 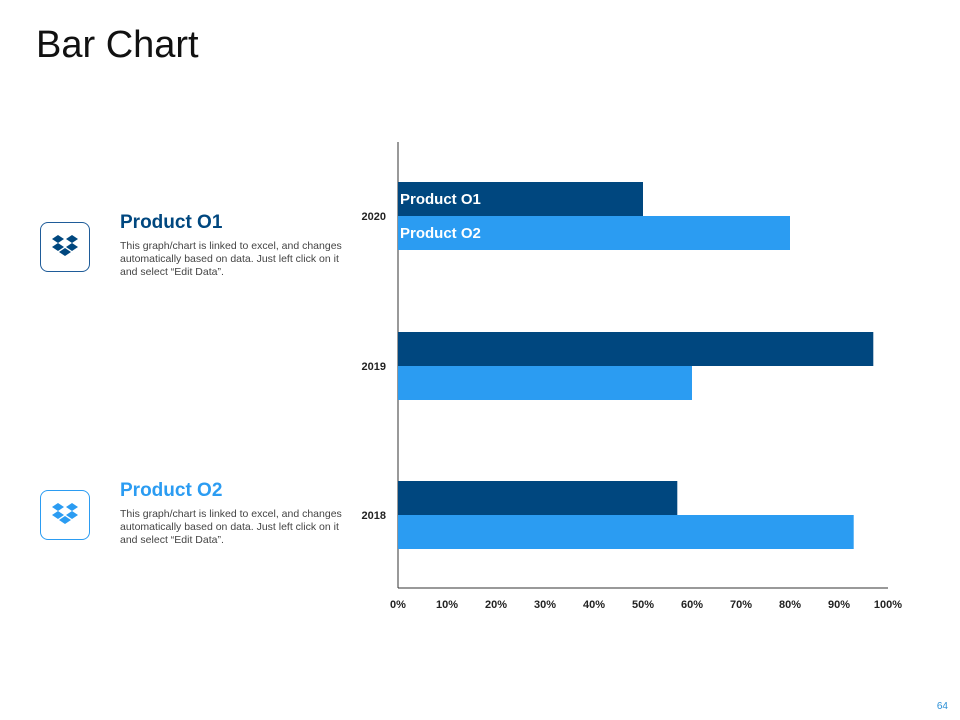 What do you see at coordinates (171, 222) in the screenshot?
I see `legend-title-product-o1: Product O1` at bounding box center [171, 222].